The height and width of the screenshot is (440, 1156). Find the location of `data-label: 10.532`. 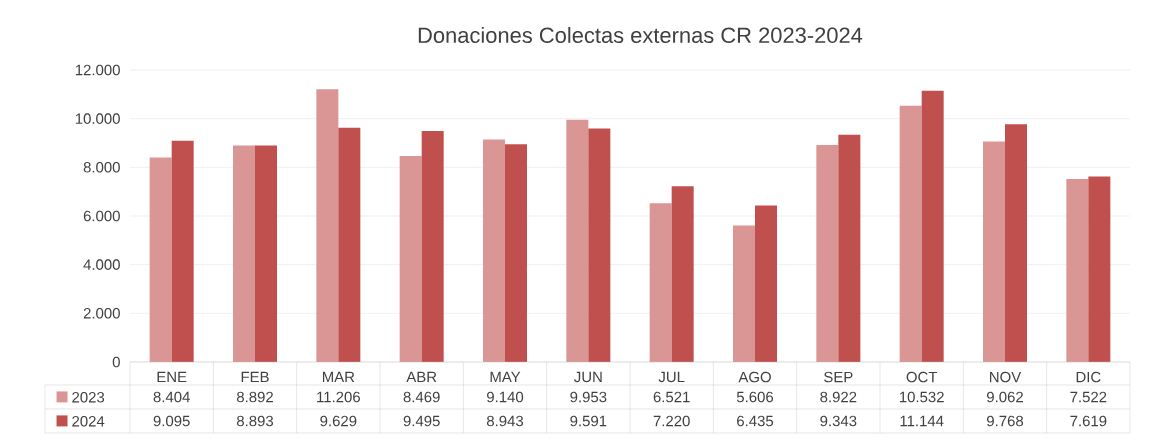

data-label: 10.532 is located at coordinates (921, 397).